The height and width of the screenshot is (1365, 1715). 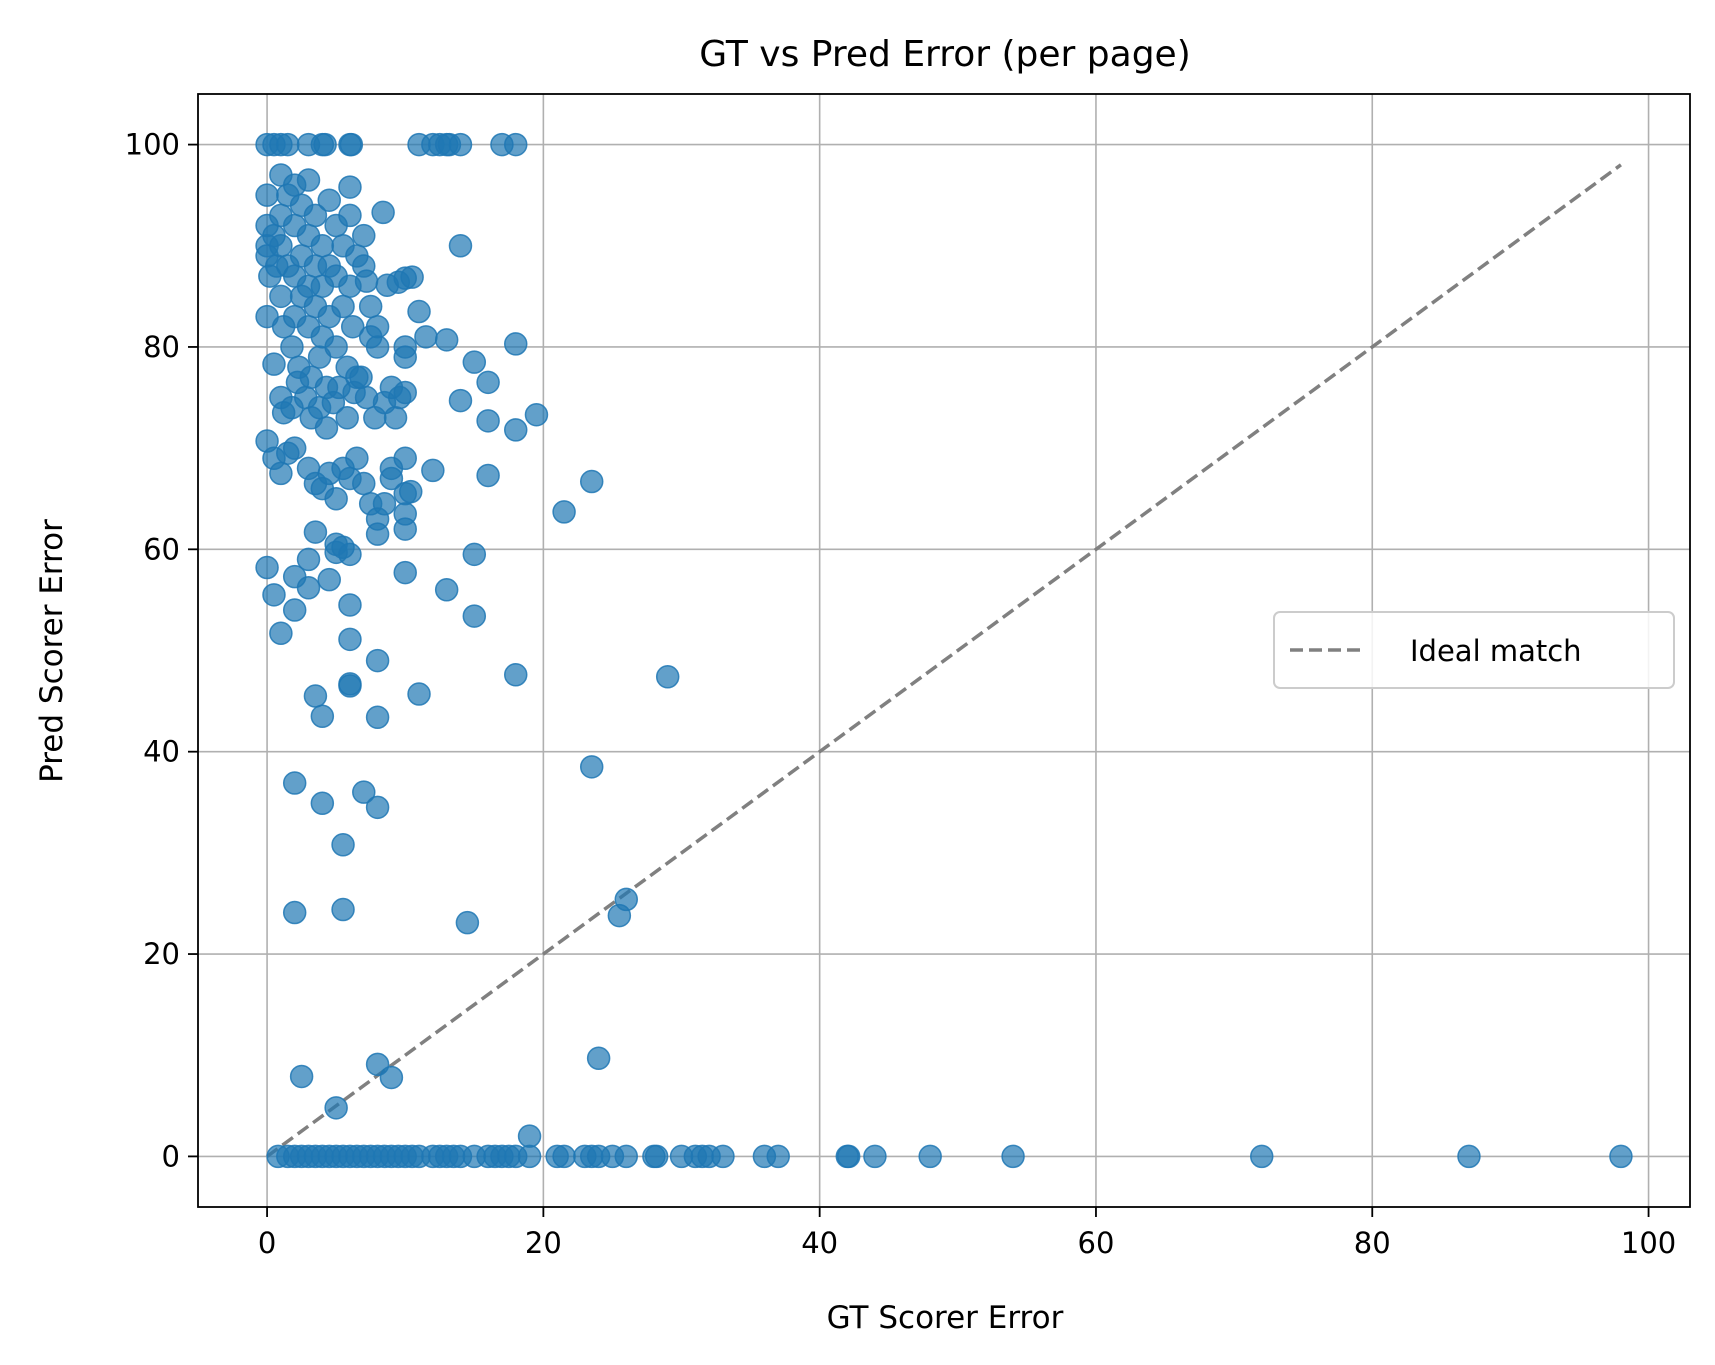 What do you see at coordinates (161, 347) in the screenshot?
I see `y-tick-label: 80` at bounding box center [161, 347].